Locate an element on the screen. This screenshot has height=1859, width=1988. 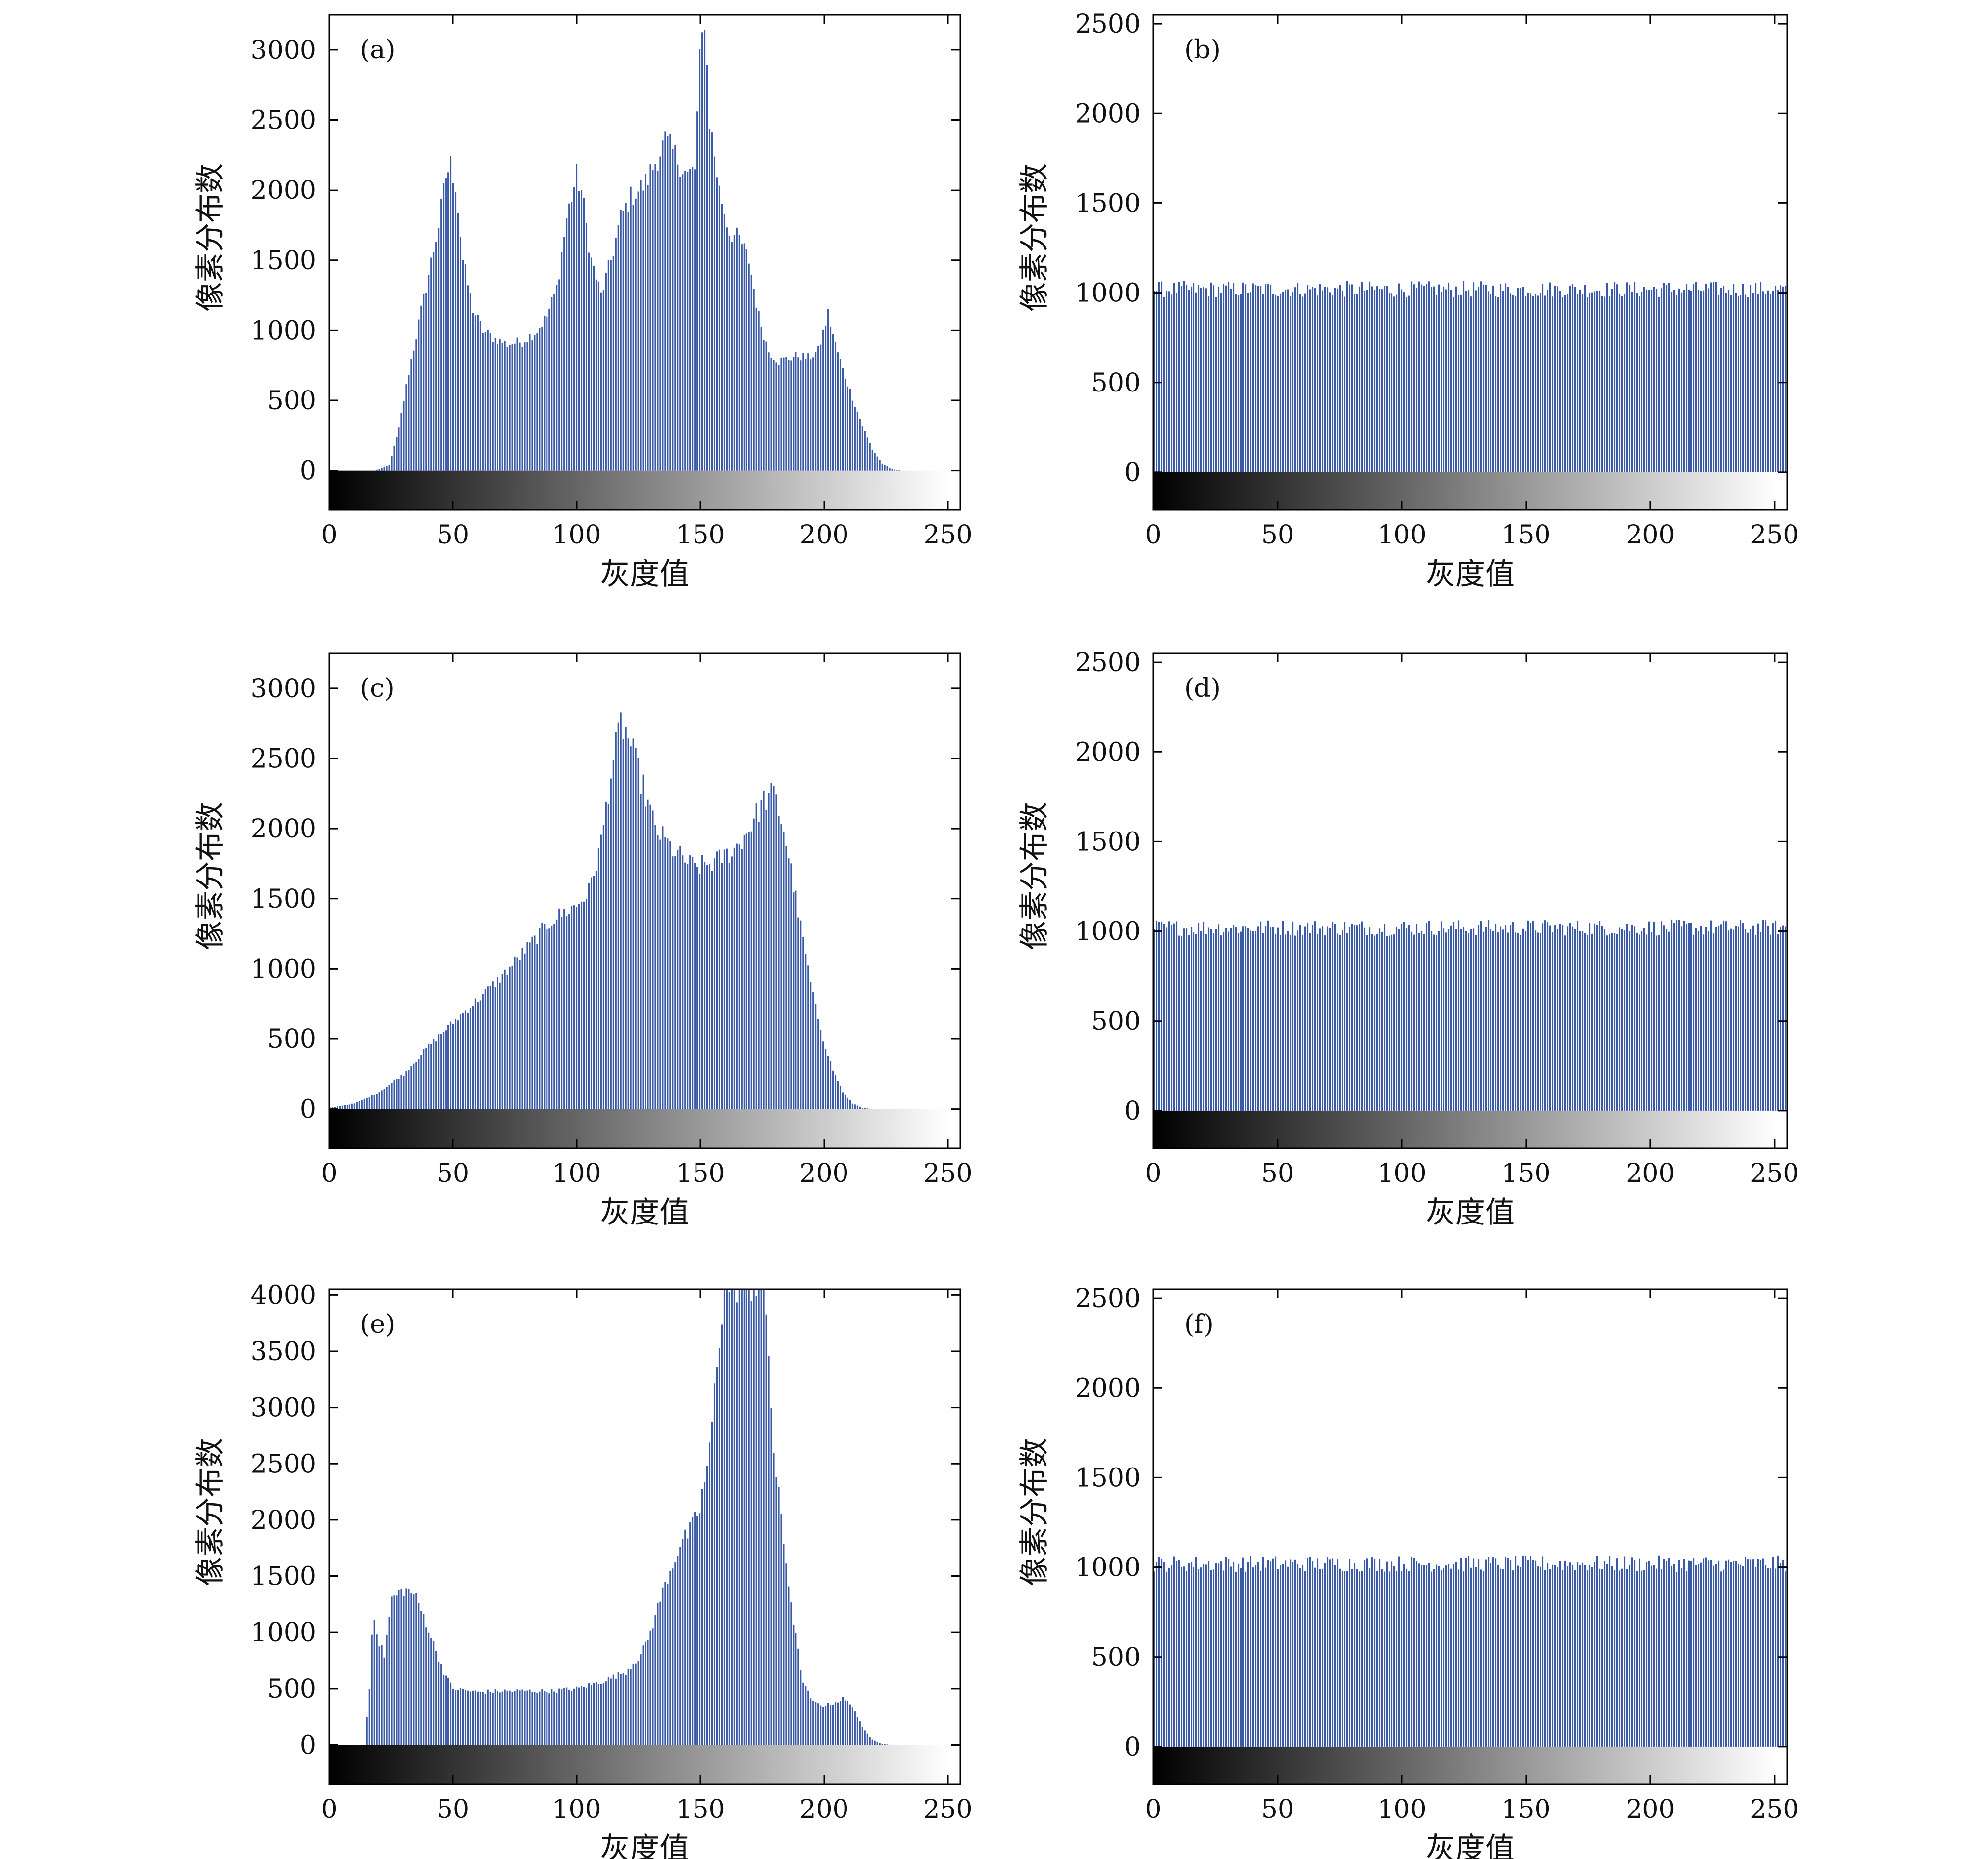
panel-label: (b) is located at coordinates (1202, 50).